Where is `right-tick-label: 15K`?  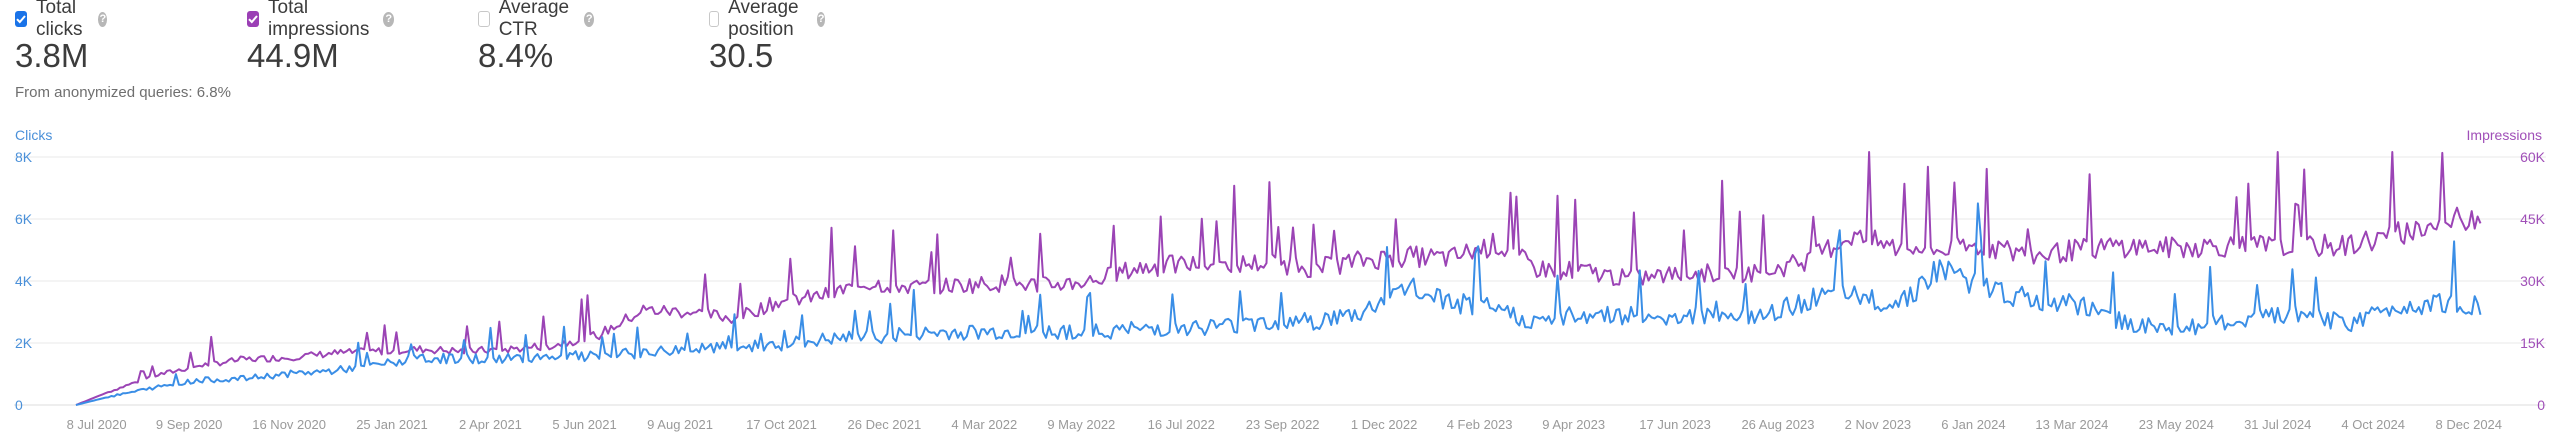
right-tick-label: 15K is located at coordinates (2533, 343).